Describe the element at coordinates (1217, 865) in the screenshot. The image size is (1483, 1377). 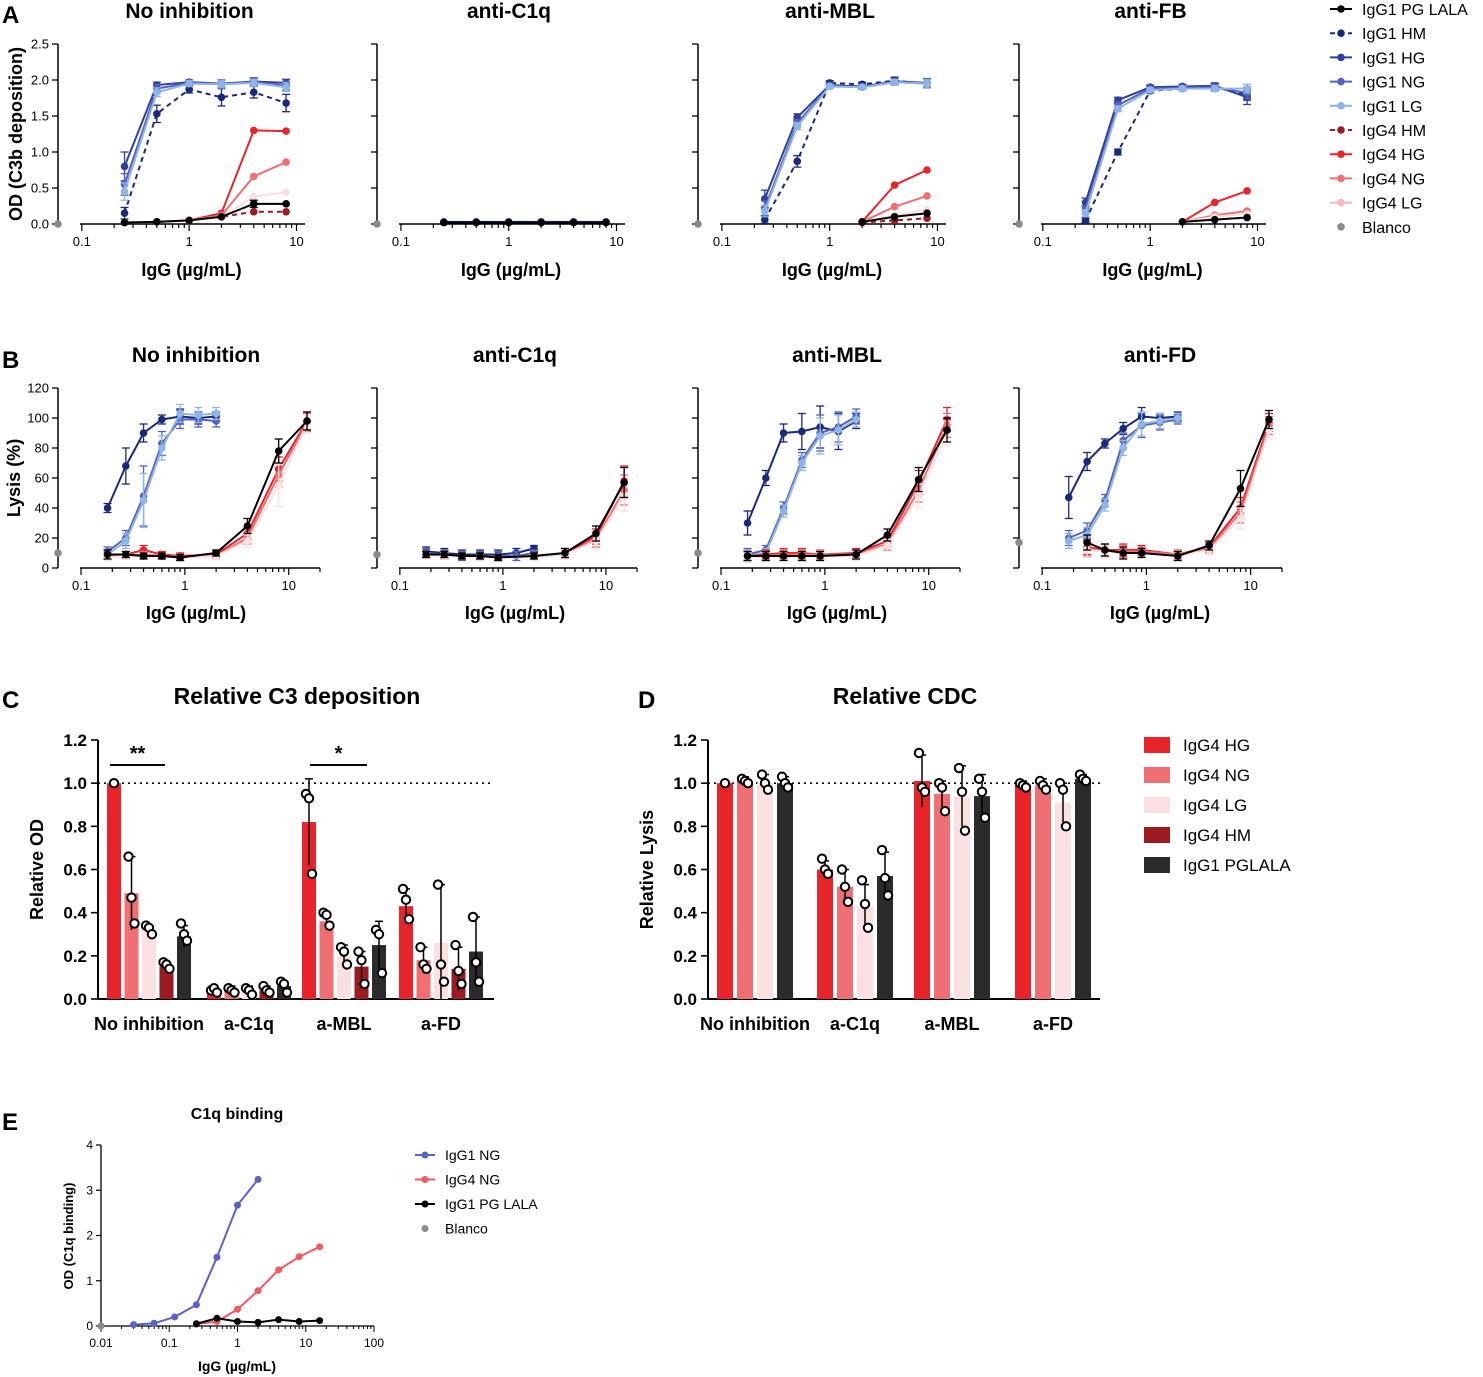
I see `legend-item-igg1-pglala: IgG1 PGLALA` at that location.